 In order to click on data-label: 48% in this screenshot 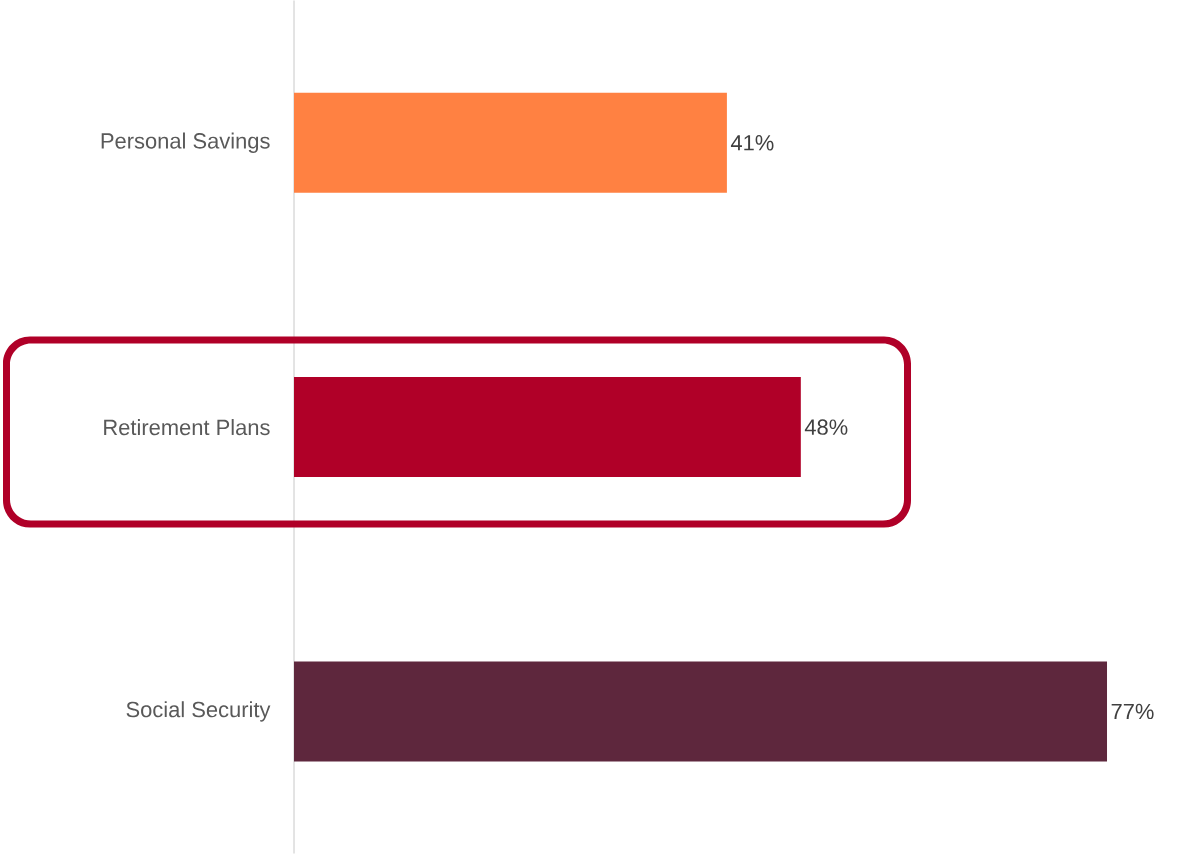, I will do `click(826, 427)`.